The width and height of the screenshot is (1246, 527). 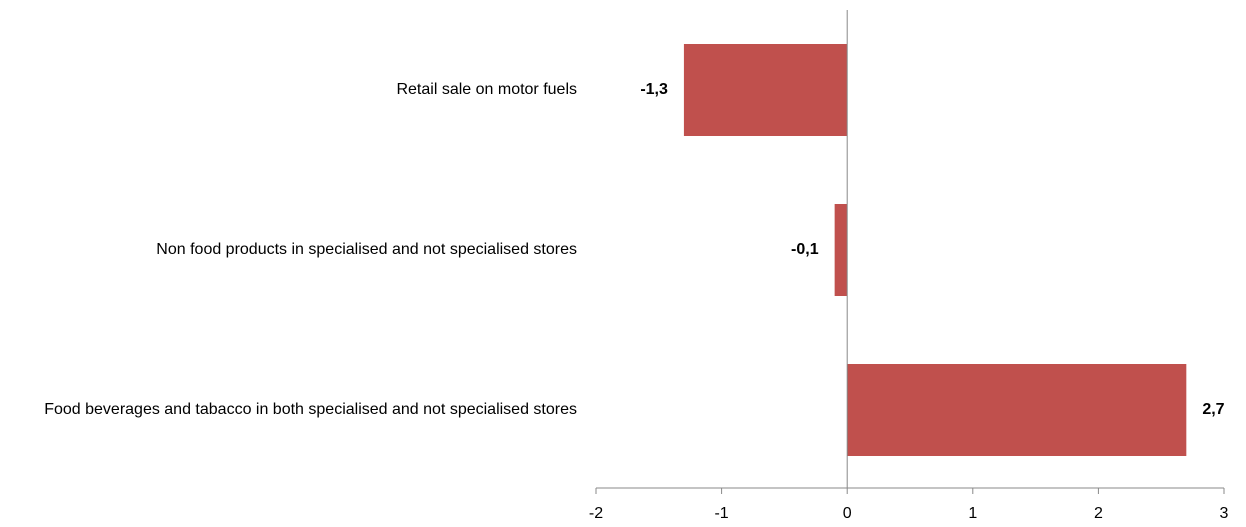 What do you see at coordinates (847, 513) in the screenshot?
I see `x-tick-label: 0` at bounding box center [847, 513].